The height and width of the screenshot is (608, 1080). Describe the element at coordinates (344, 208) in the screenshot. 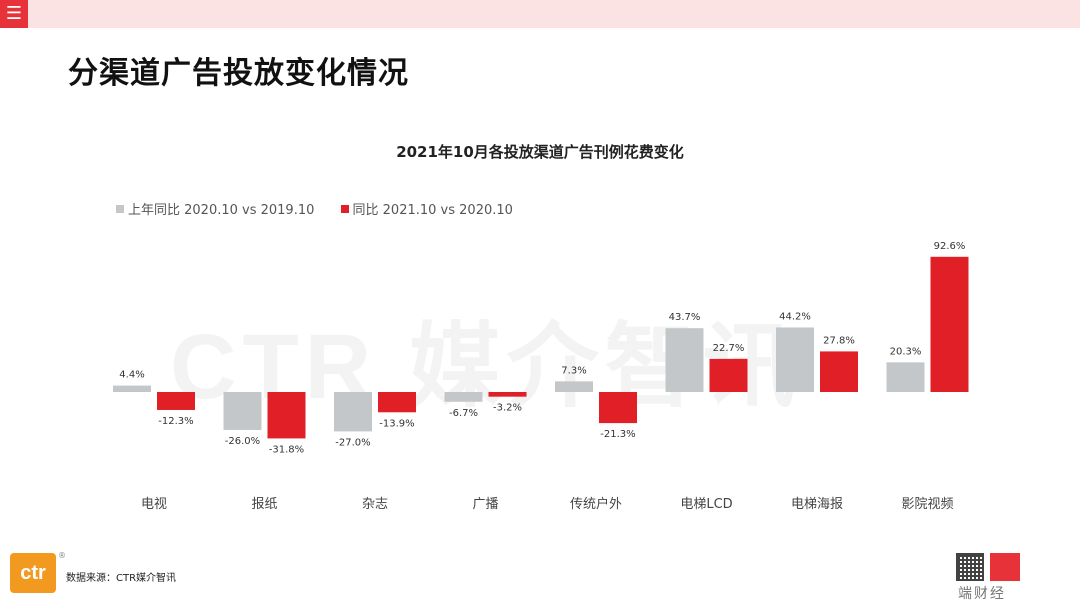

I see `legend-swatch-series2` at that location.